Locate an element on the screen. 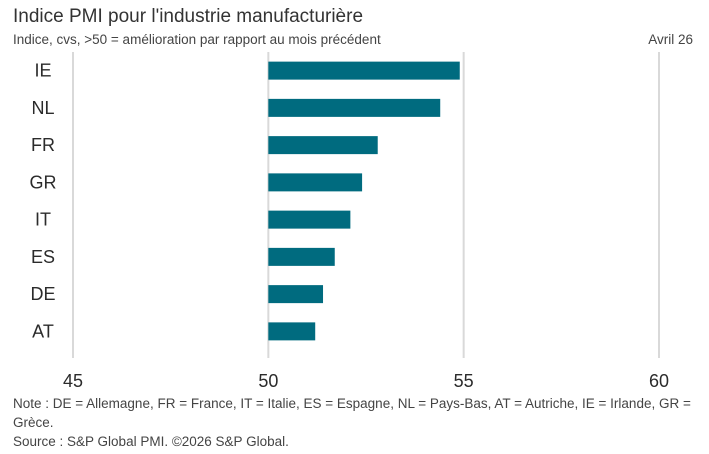  bar-es is located at coordinates (301, 256).